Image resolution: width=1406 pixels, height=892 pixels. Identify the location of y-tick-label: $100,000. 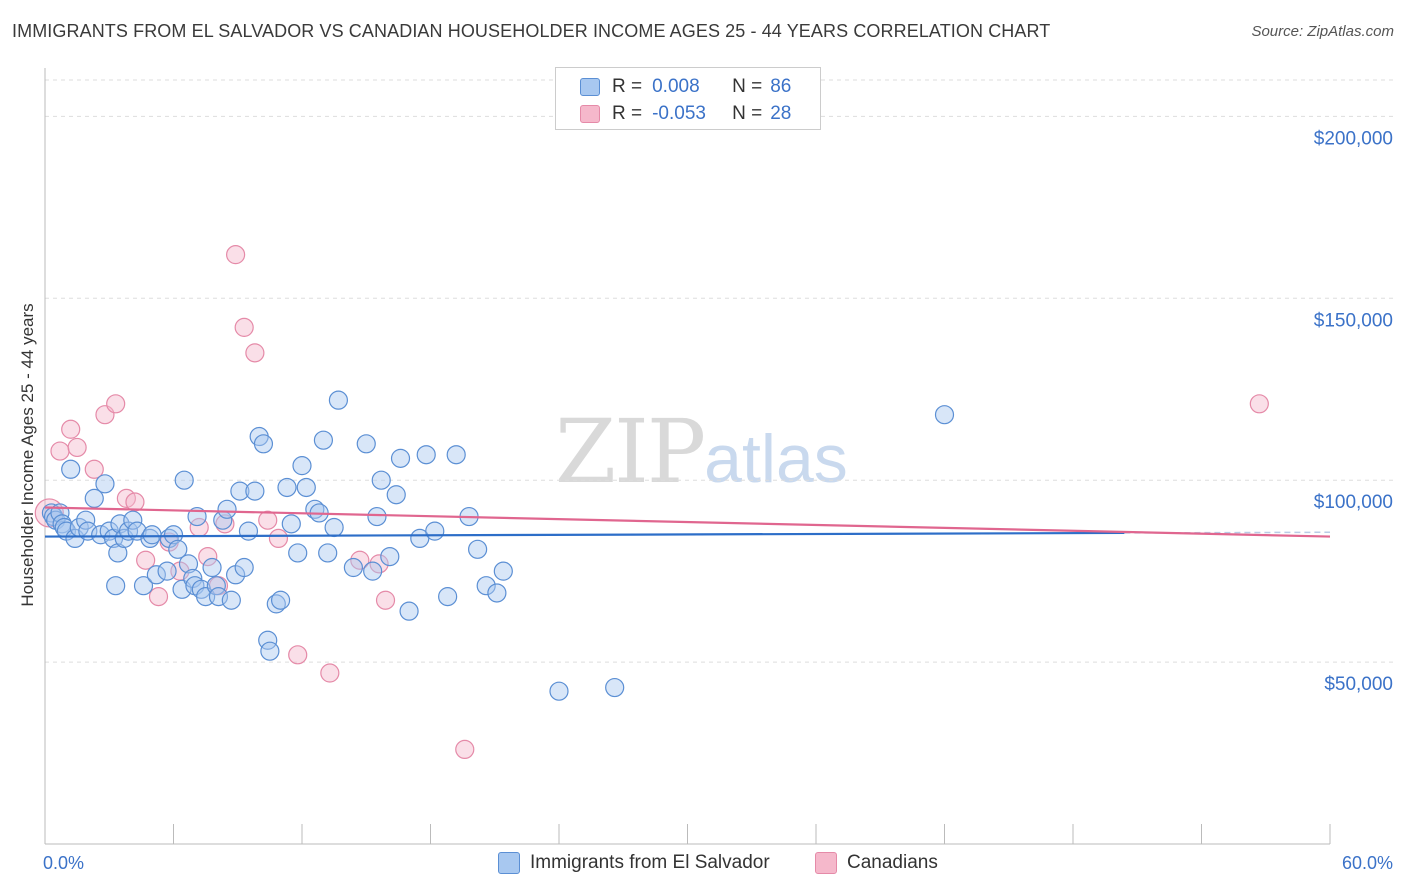
(1353, 502).